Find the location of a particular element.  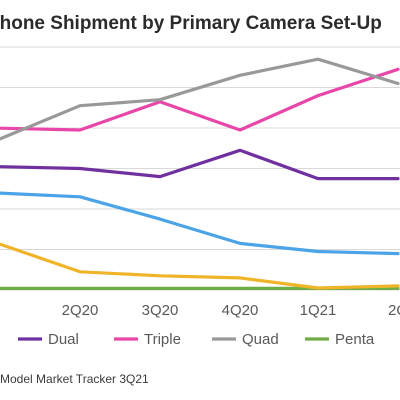

x-tick-label: 4Q20 is located at coordinates (240, 310).